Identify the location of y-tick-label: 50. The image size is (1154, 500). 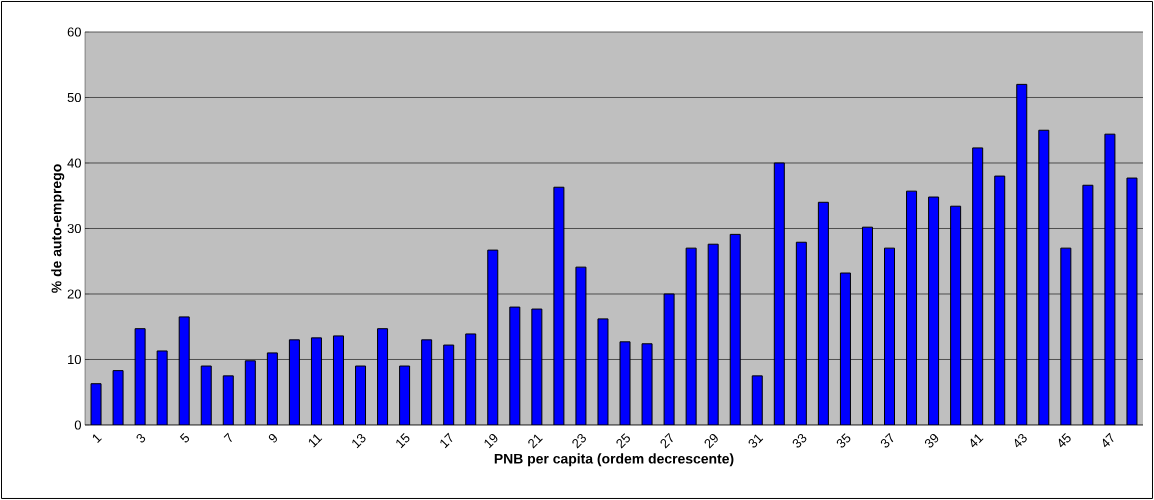
(74, 97).